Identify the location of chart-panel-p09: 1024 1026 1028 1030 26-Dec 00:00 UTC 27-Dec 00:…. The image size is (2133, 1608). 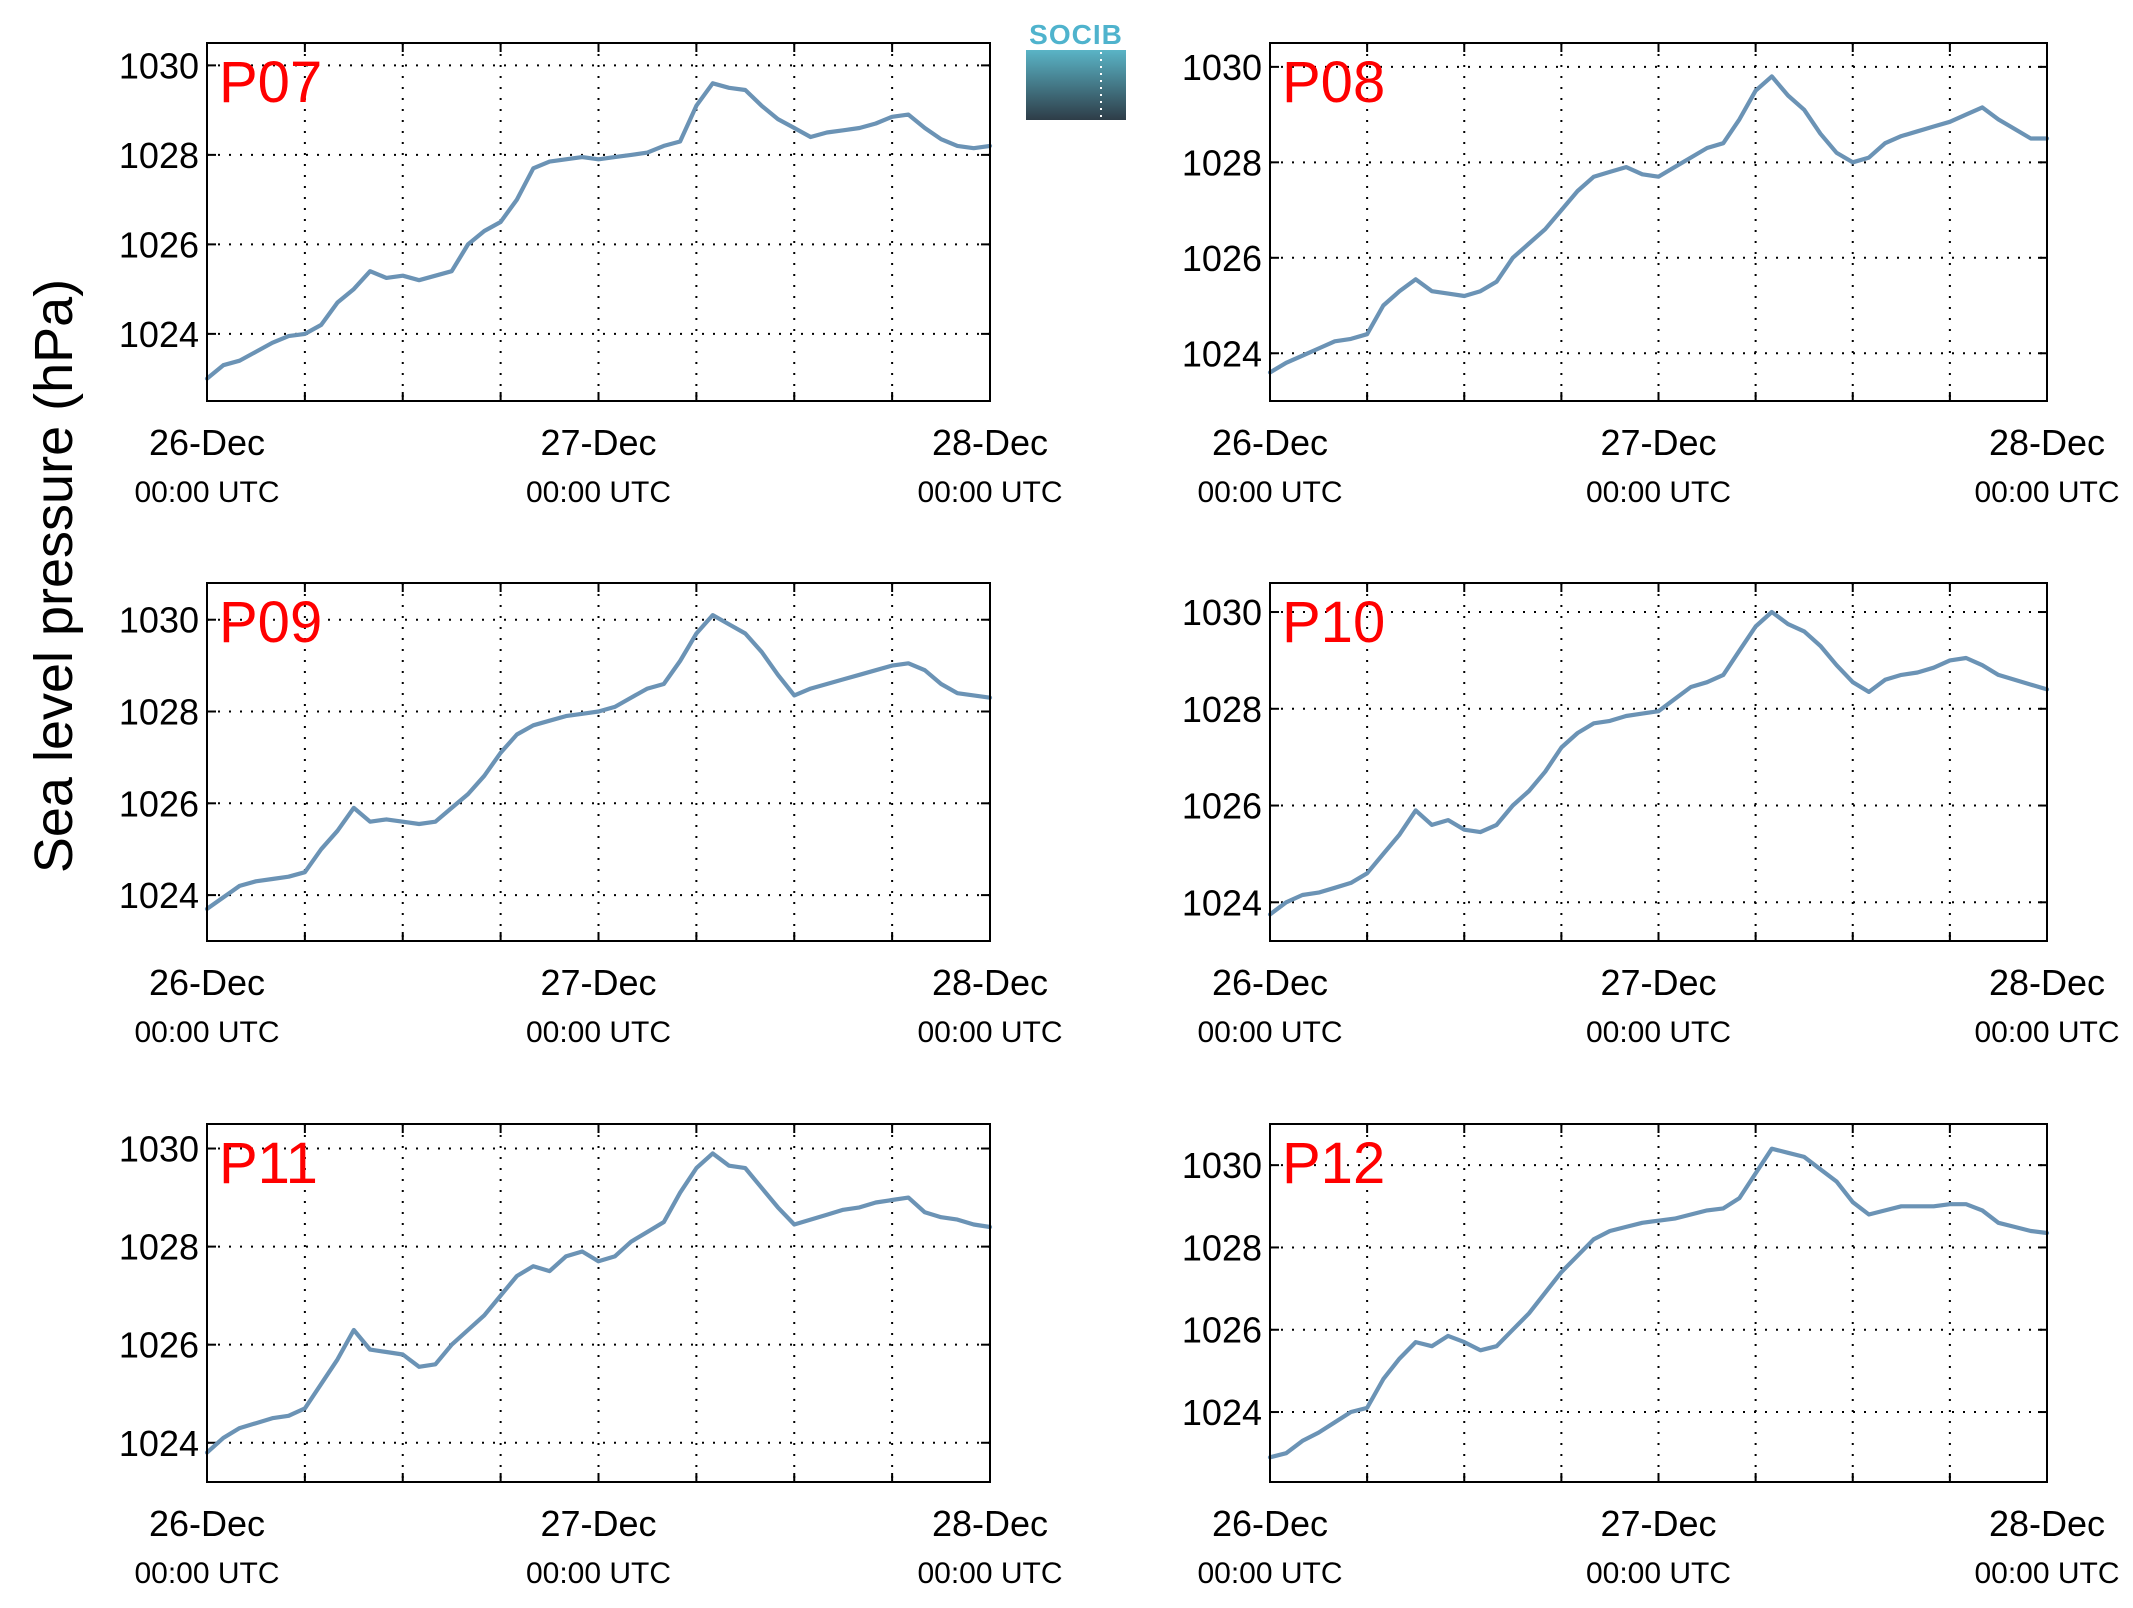
(591, 815).